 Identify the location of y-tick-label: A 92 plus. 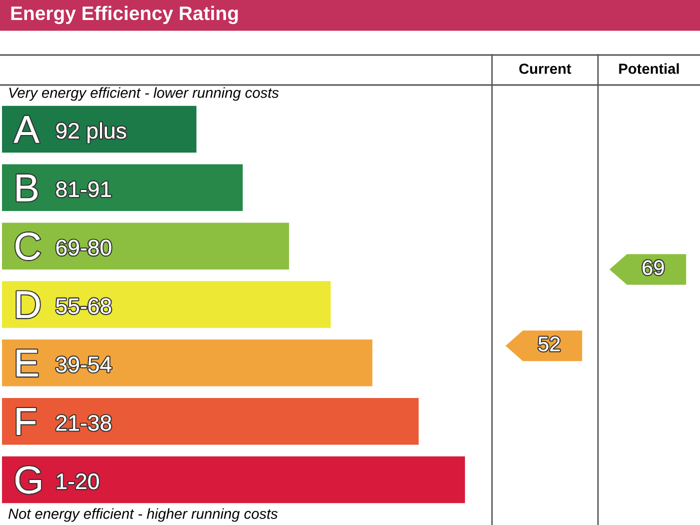
(70, 130).